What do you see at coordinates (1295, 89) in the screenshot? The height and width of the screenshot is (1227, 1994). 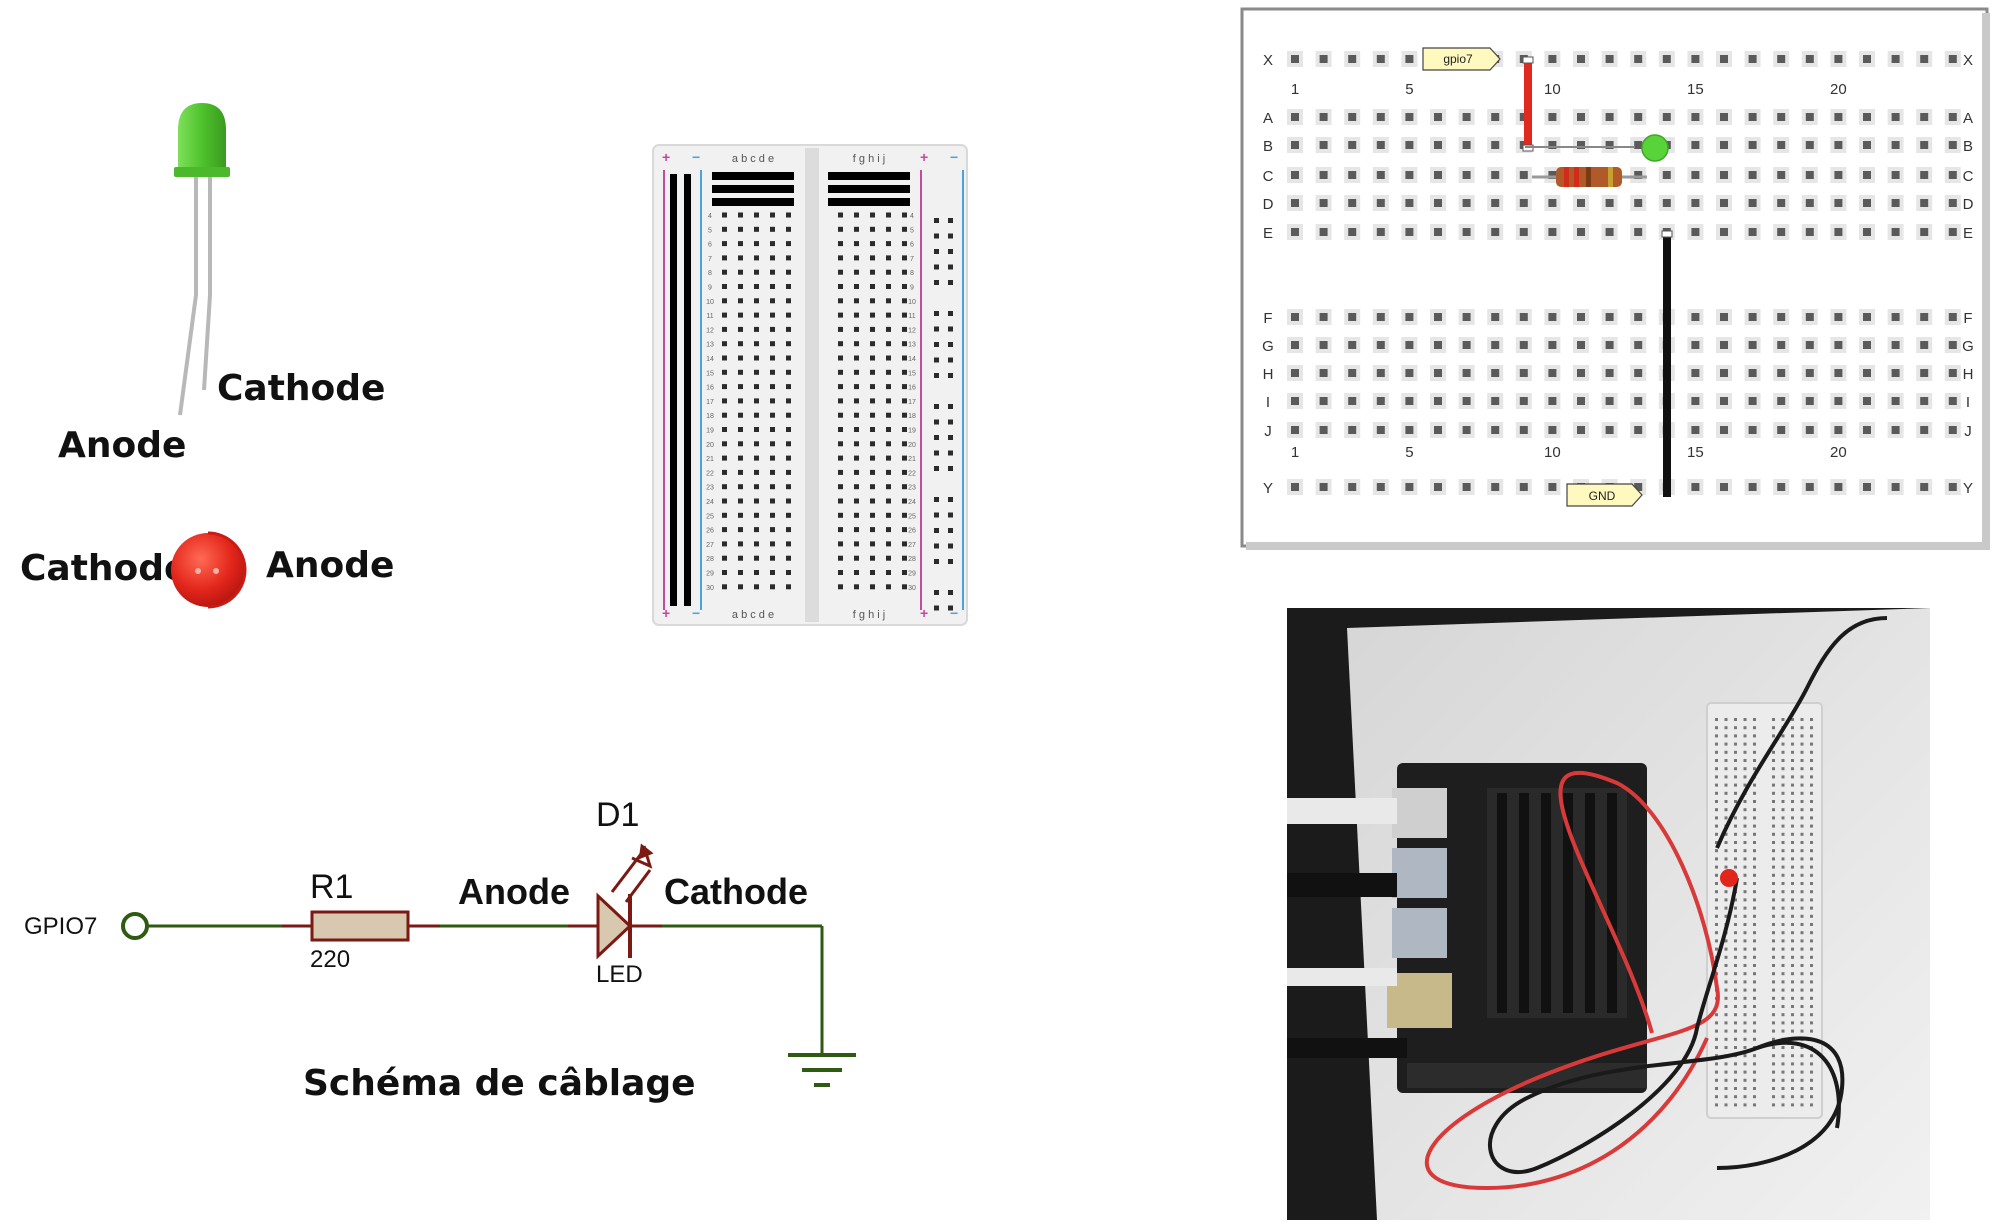 I see `lbb-col-number: 1` at bounding box center [1295, 89].